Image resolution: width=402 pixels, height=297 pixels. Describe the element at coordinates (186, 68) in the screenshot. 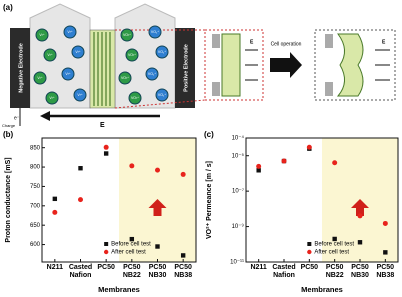

I see `electrode-label: Positive Electrode` at that location.